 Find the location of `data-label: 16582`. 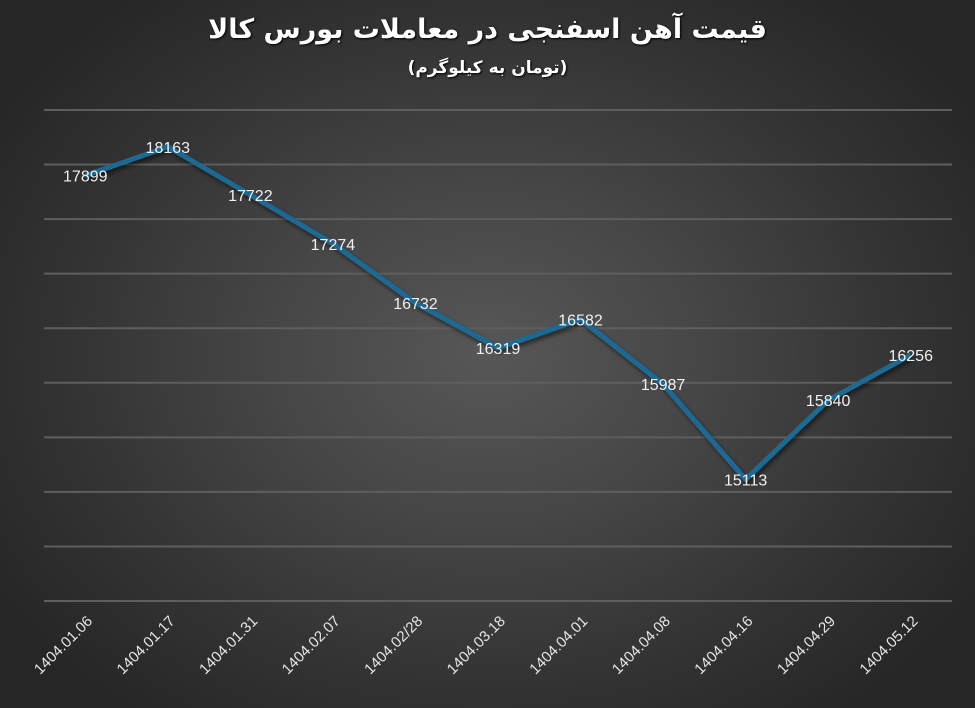

data-label: 16582 is located at coordinates (580, 320).